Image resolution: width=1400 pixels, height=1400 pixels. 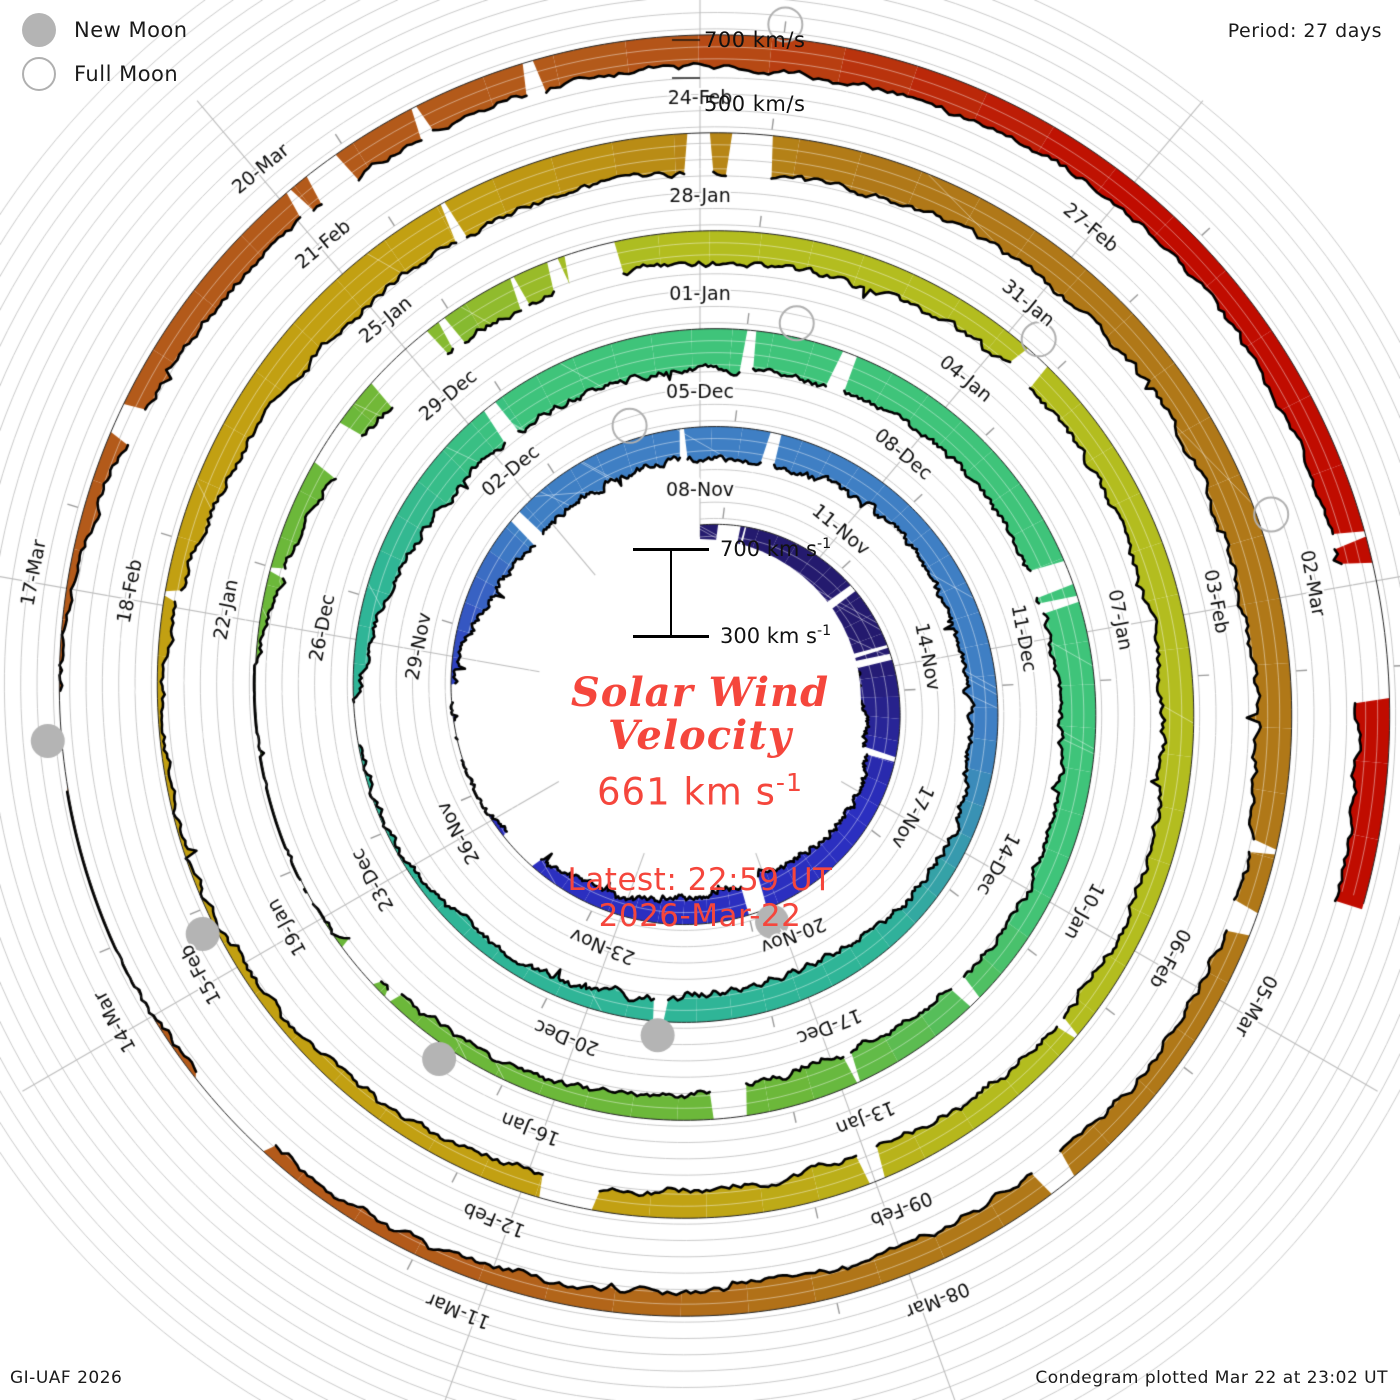 What do you see at coordinates (39, 74) in the screenshot?
I see `hollow-circle-icon` at bounding box center [39, 74].